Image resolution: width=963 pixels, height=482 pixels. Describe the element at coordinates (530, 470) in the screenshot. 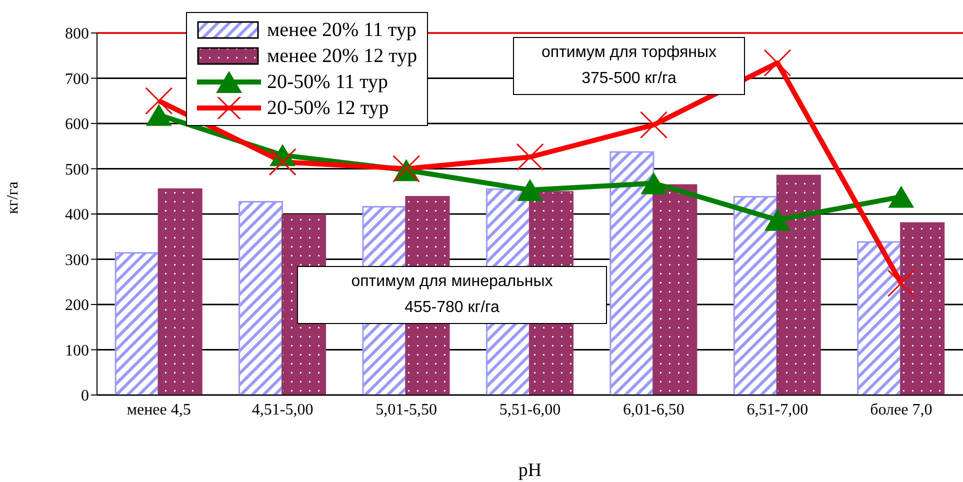

I see `x-axis-title: pH` at that location.